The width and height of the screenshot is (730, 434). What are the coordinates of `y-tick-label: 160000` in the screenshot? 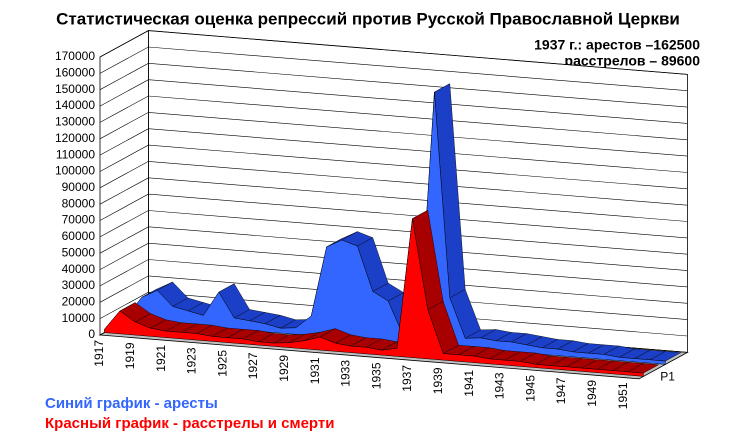 It's located at (75, 73).